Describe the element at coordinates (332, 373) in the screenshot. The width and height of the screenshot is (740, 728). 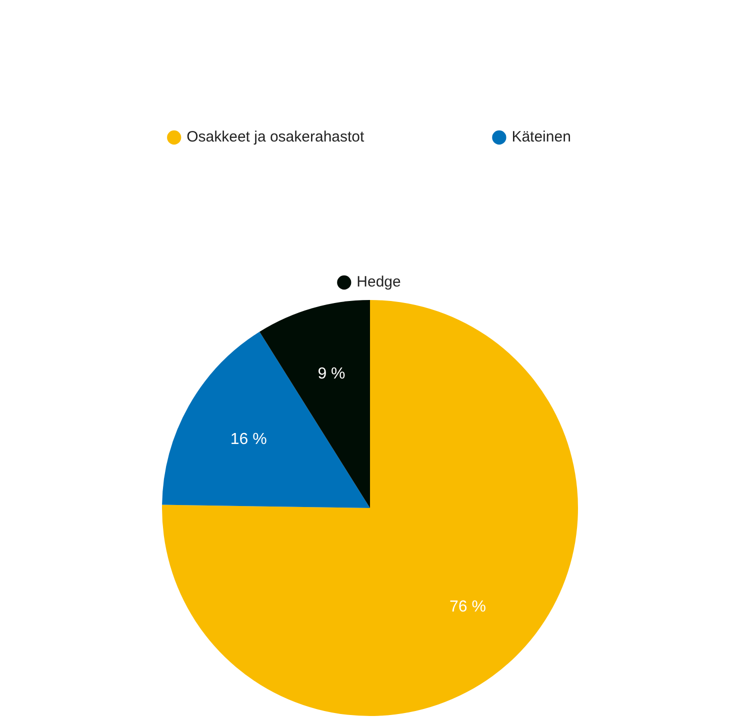
I see `data-label: 9 %` at that location.